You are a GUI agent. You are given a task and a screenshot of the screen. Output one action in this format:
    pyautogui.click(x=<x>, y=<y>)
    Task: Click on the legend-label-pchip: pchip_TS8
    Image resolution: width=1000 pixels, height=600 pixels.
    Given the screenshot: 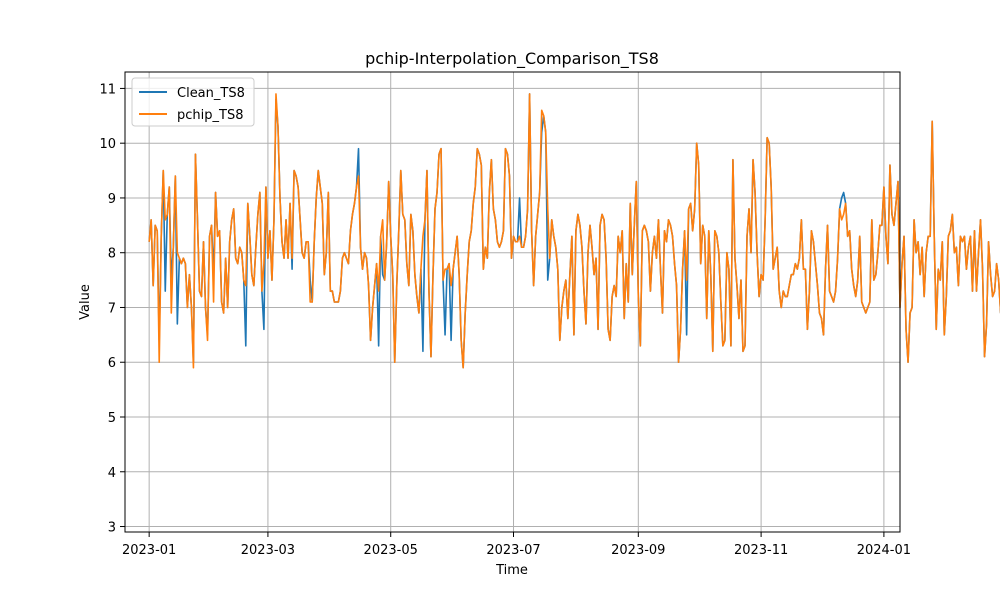 What is the action you would take?
    pyautogui.click(x=210, y=115)
    